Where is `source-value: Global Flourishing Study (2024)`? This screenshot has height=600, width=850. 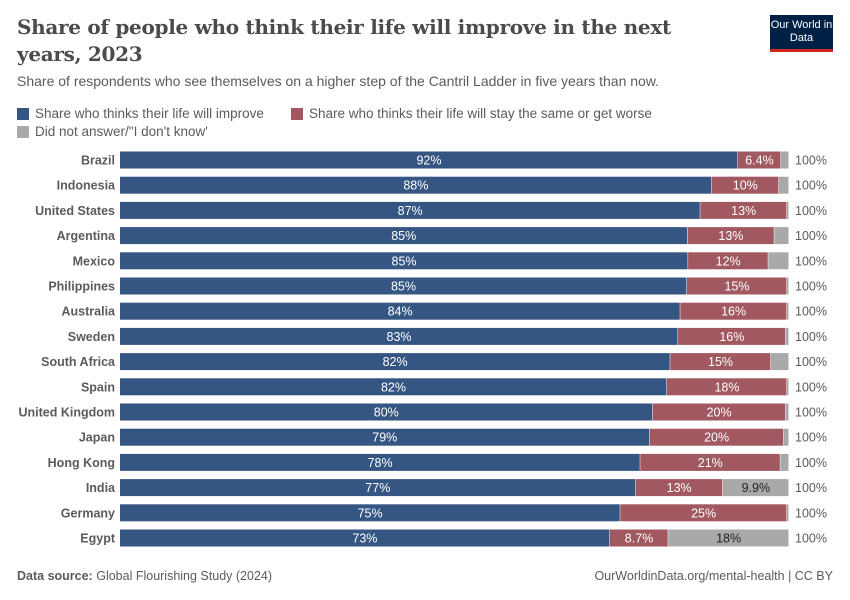
source-value: Global Flourishing Study (2024) is located at coordinates (184, 576).